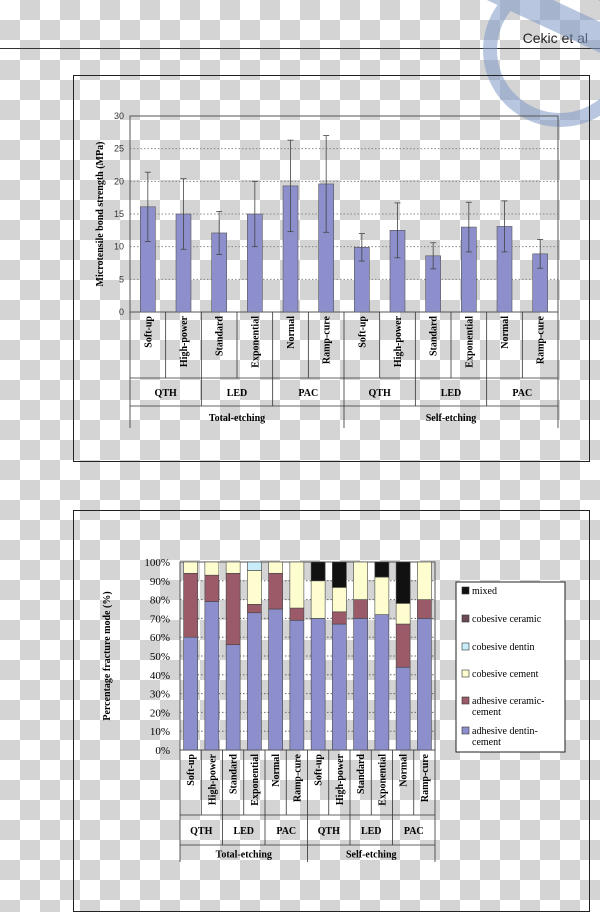 This screenshot has width=600, height=912. What do you see at coordinates (160, 676) in the screenshot?
I see `y-tick-label: 40%` at bounding box center [160, 676].